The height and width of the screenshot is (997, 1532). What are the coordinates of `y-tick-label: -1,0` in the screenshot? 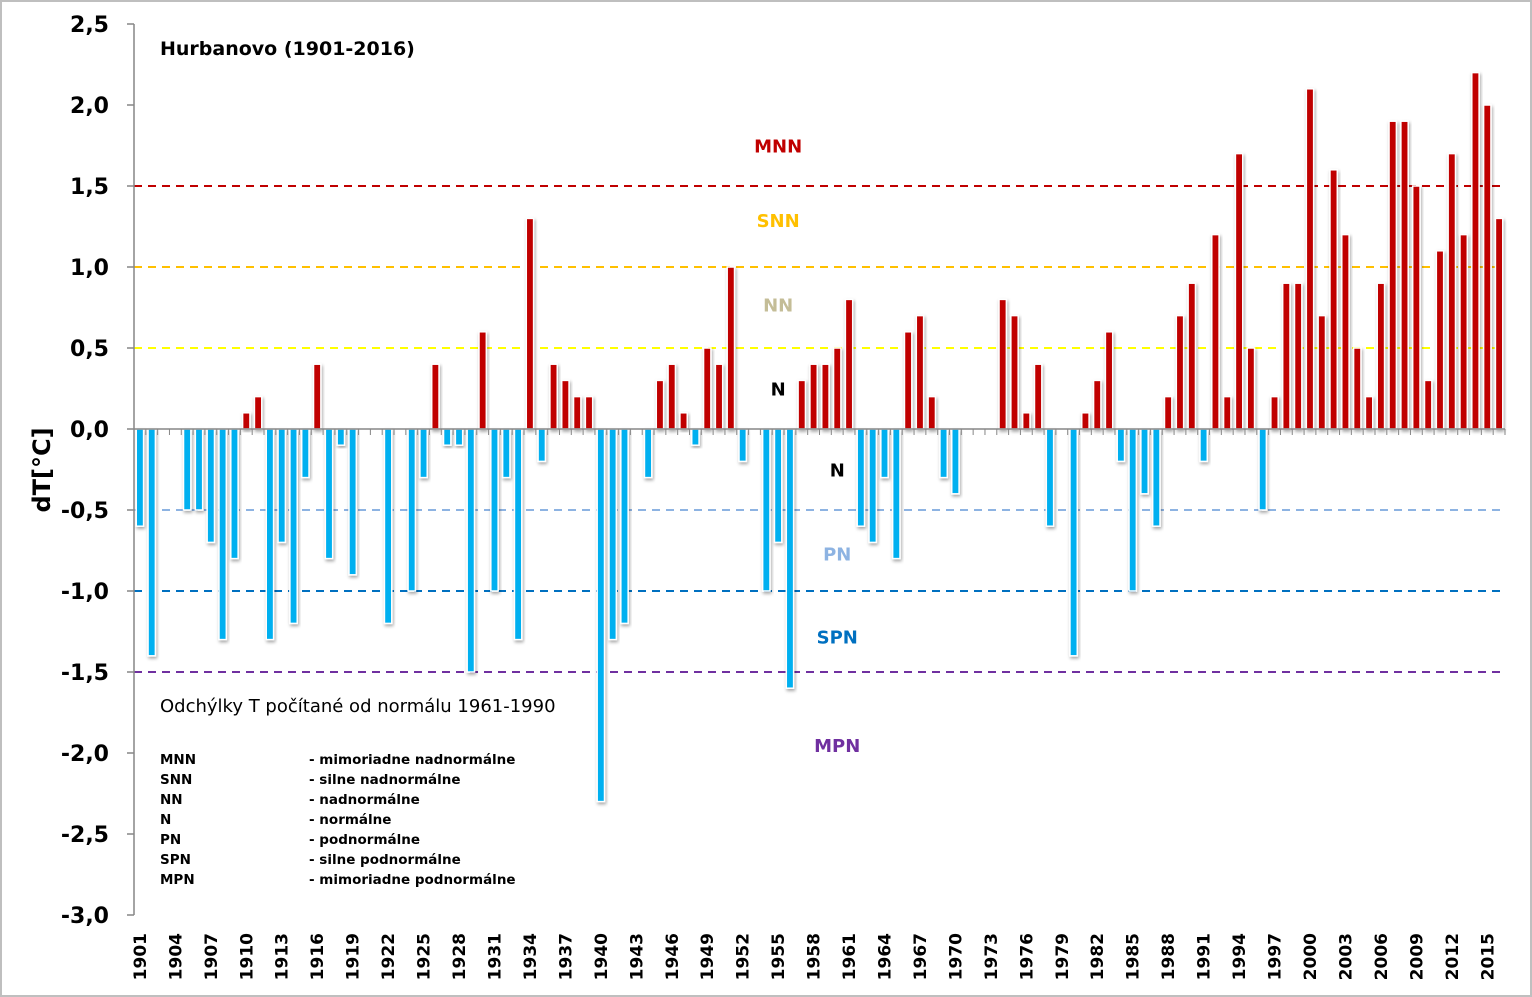 It's located at (85, 592).